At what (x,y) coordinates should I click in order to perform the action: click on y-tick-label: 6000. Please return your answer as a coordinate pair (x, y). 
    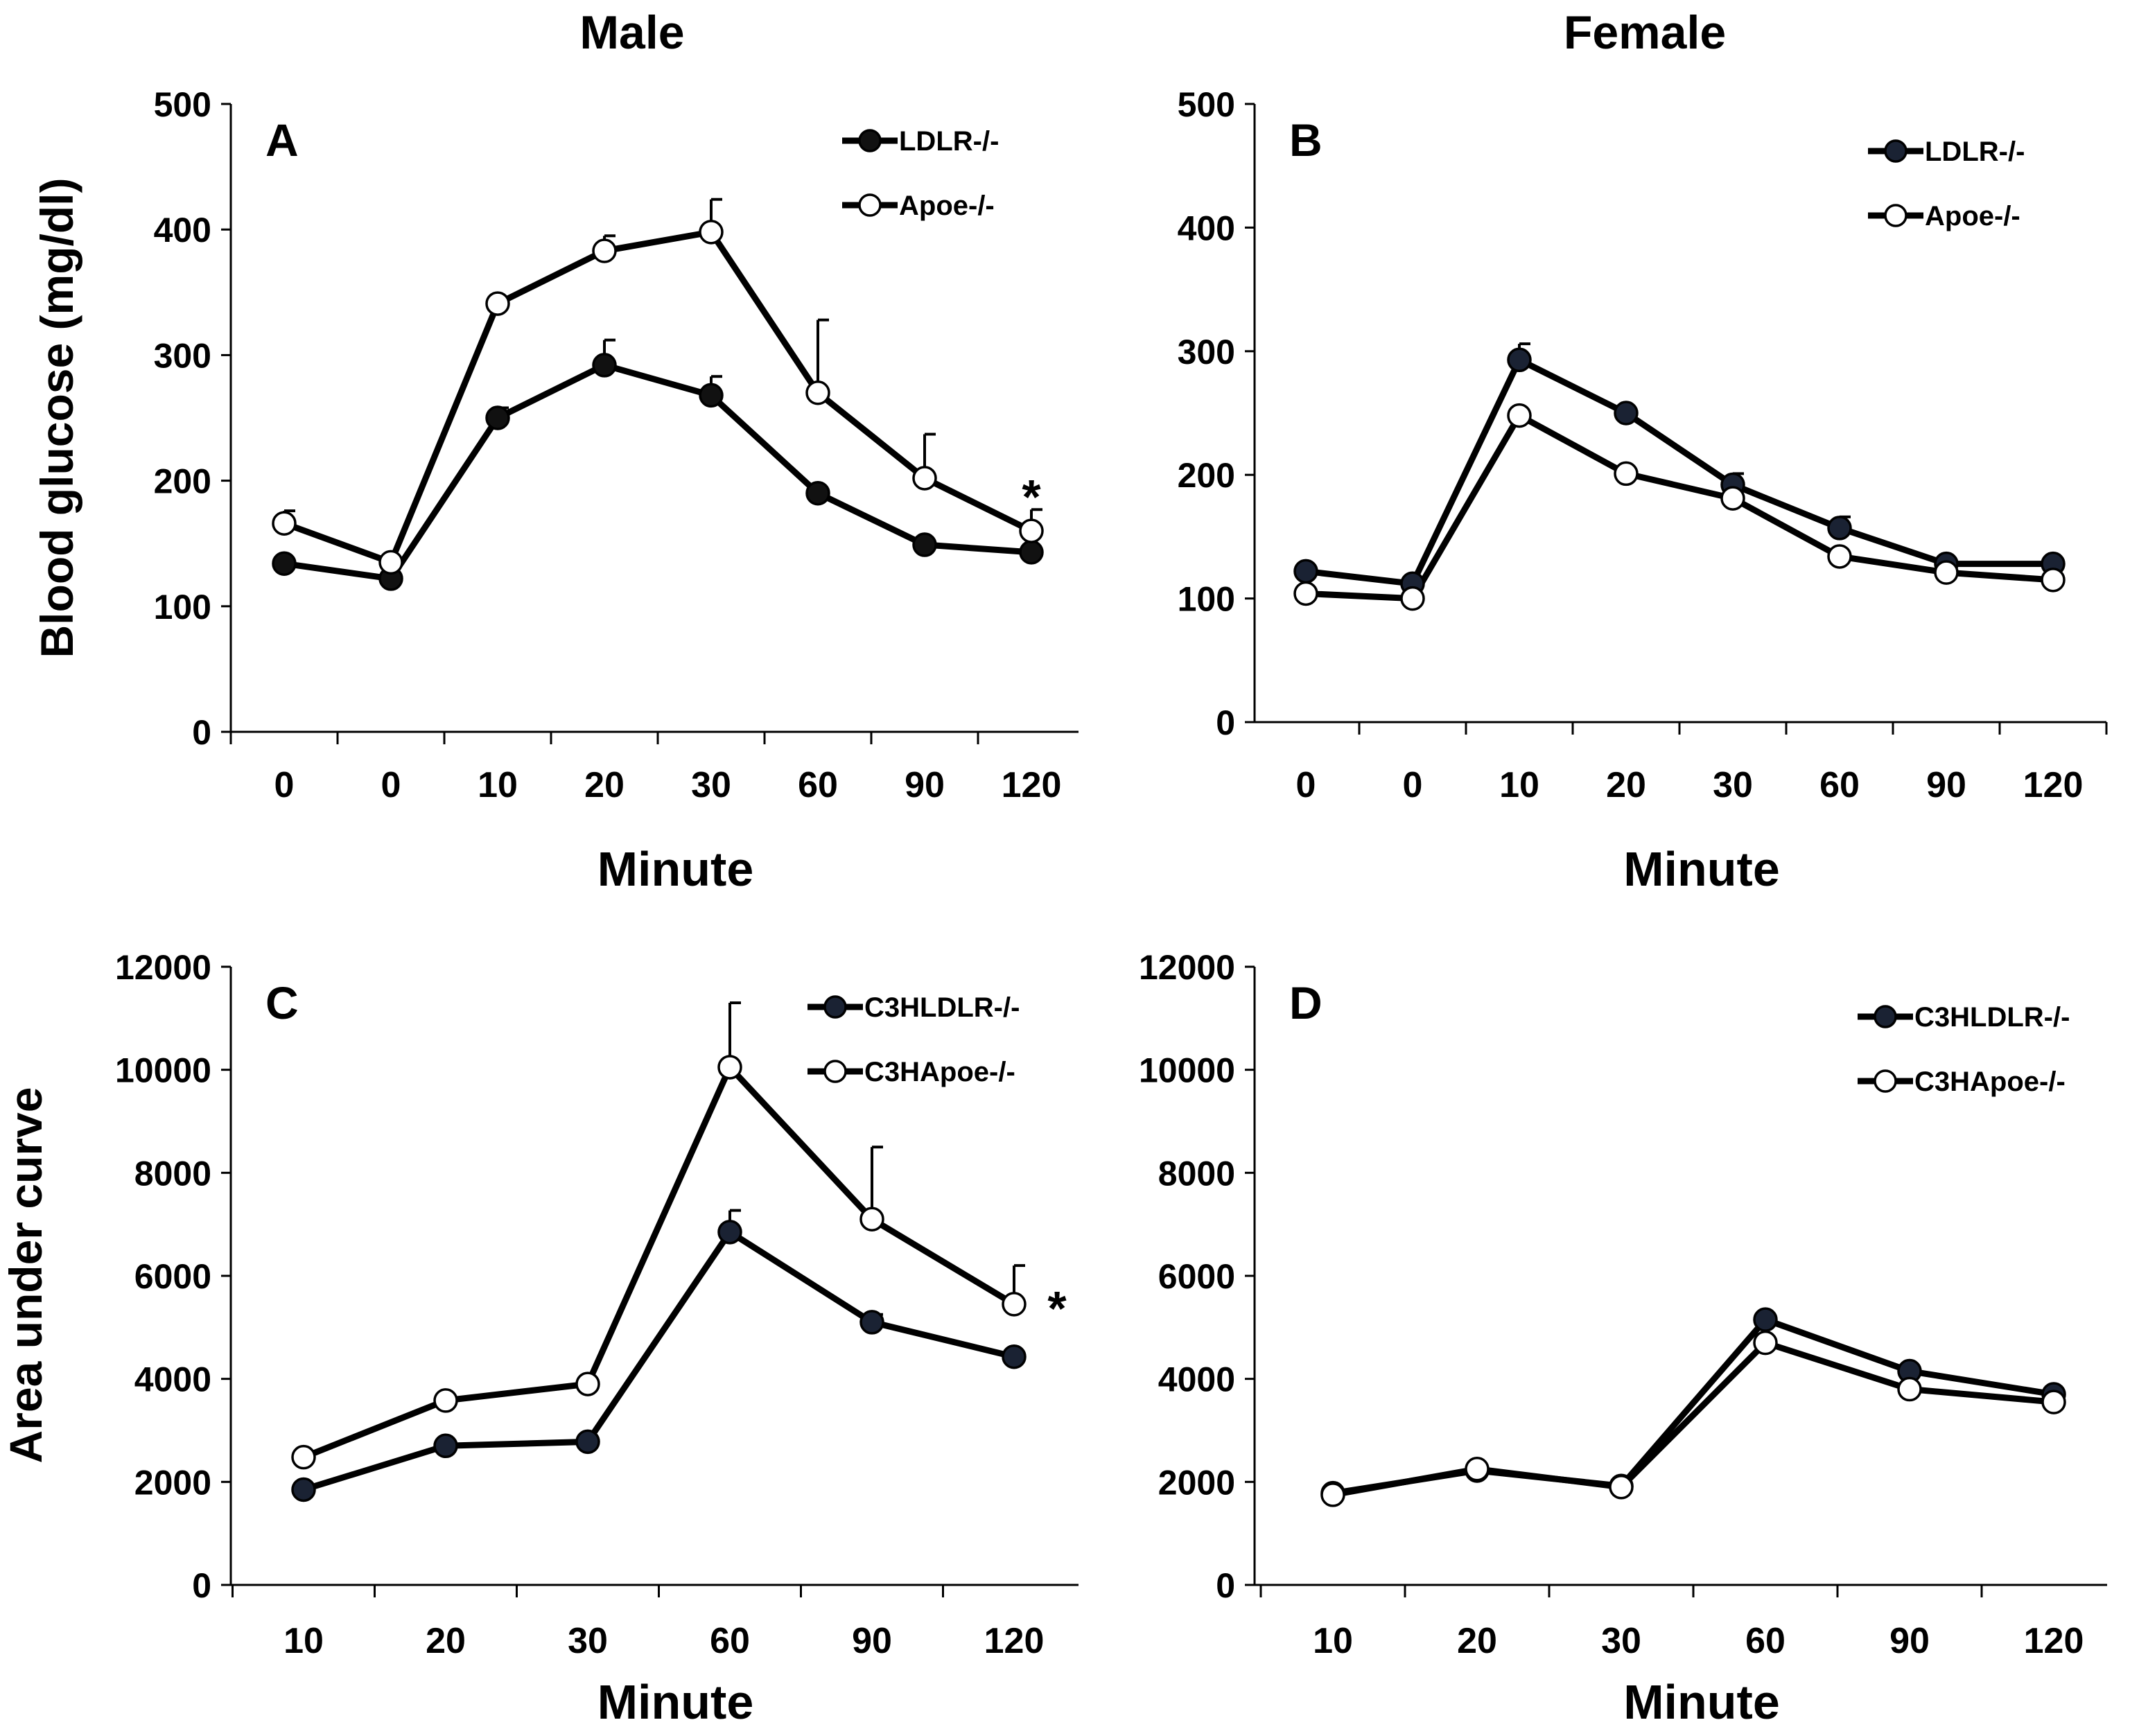
    Looking at the image, I should click on (1196, 1276).